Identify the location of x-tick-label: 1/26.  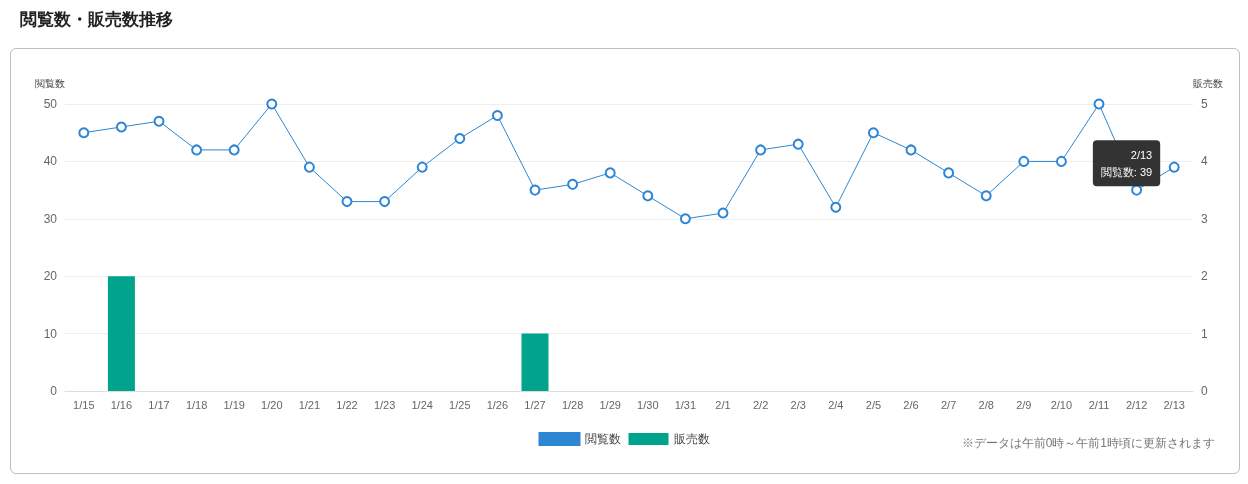
(497, 404).